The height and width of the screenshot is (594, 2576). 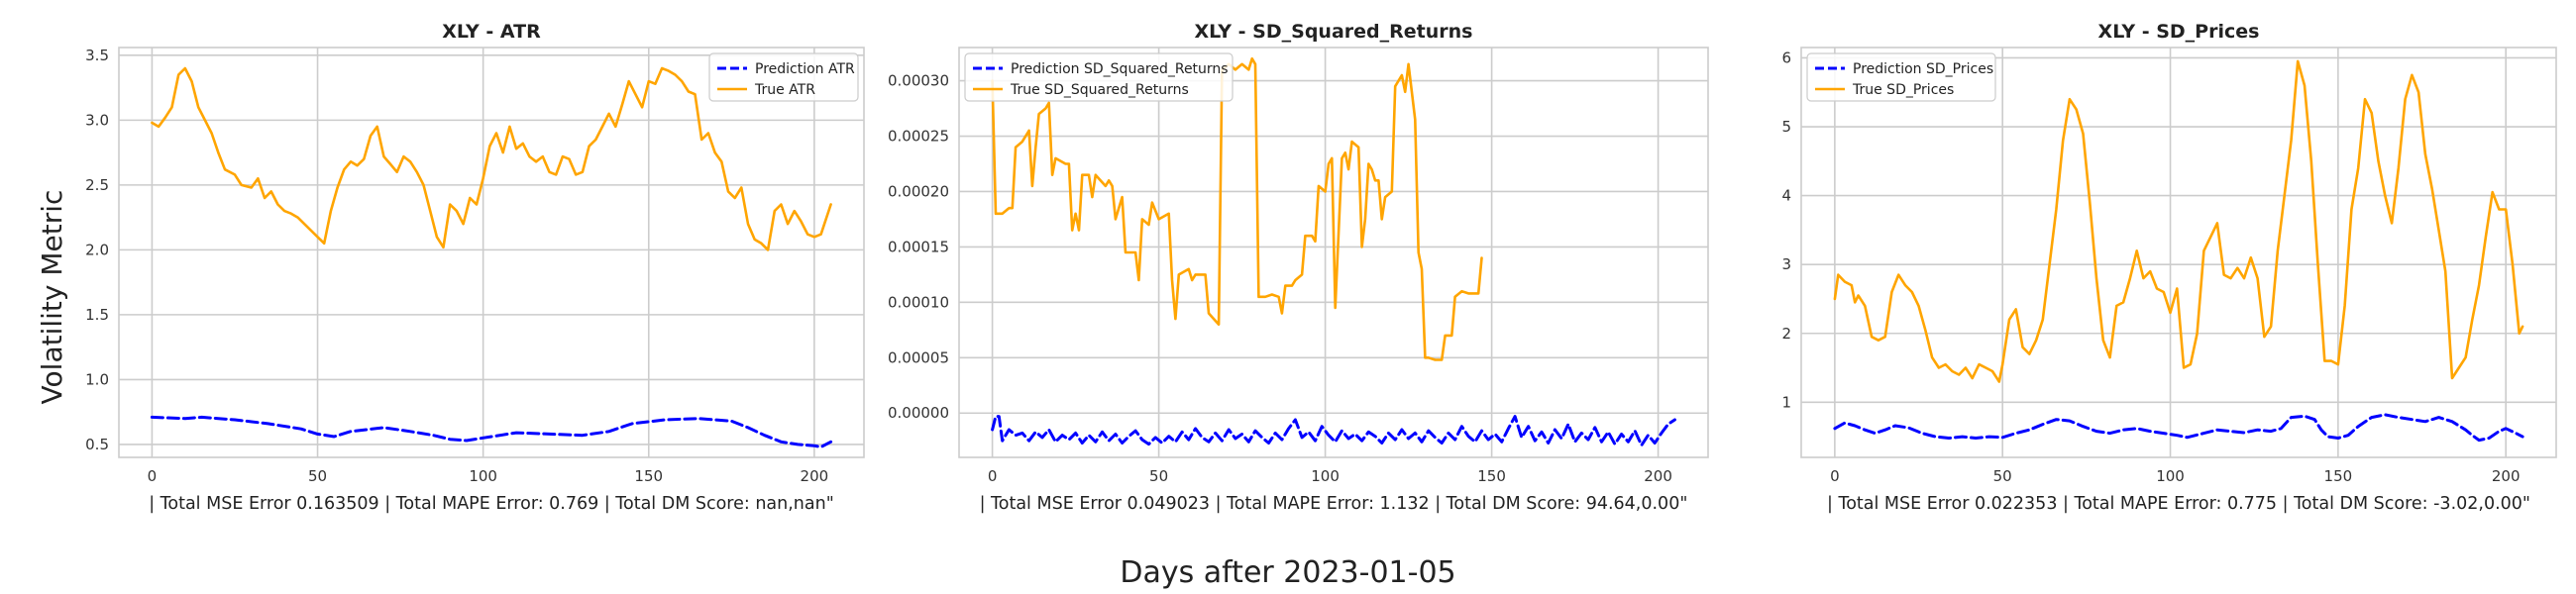 What do you see at coordinates (918, 247) in the screenshot?
I see `y-tick-label: 0.00015` at bounding box center [918, 247].